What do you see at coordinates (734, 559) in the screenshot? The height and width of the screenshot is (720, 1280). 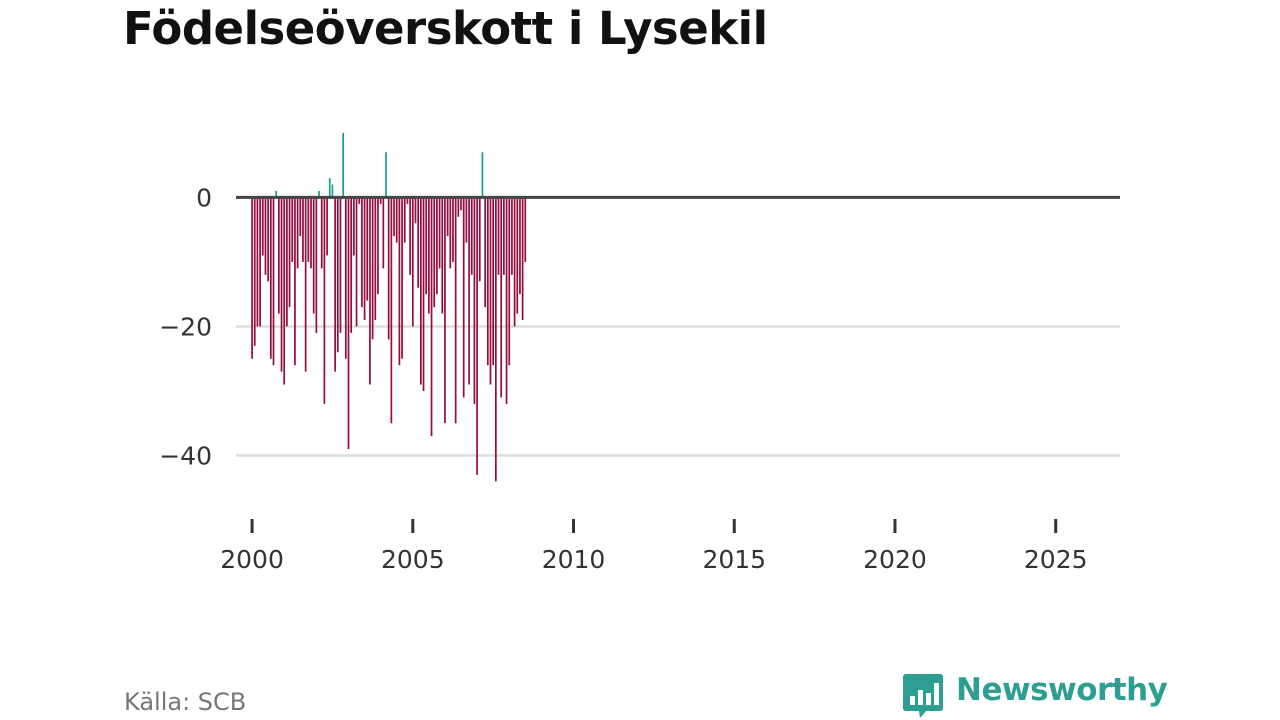 I see `x-tick-label: 2015` at bounding box center [734, 559].